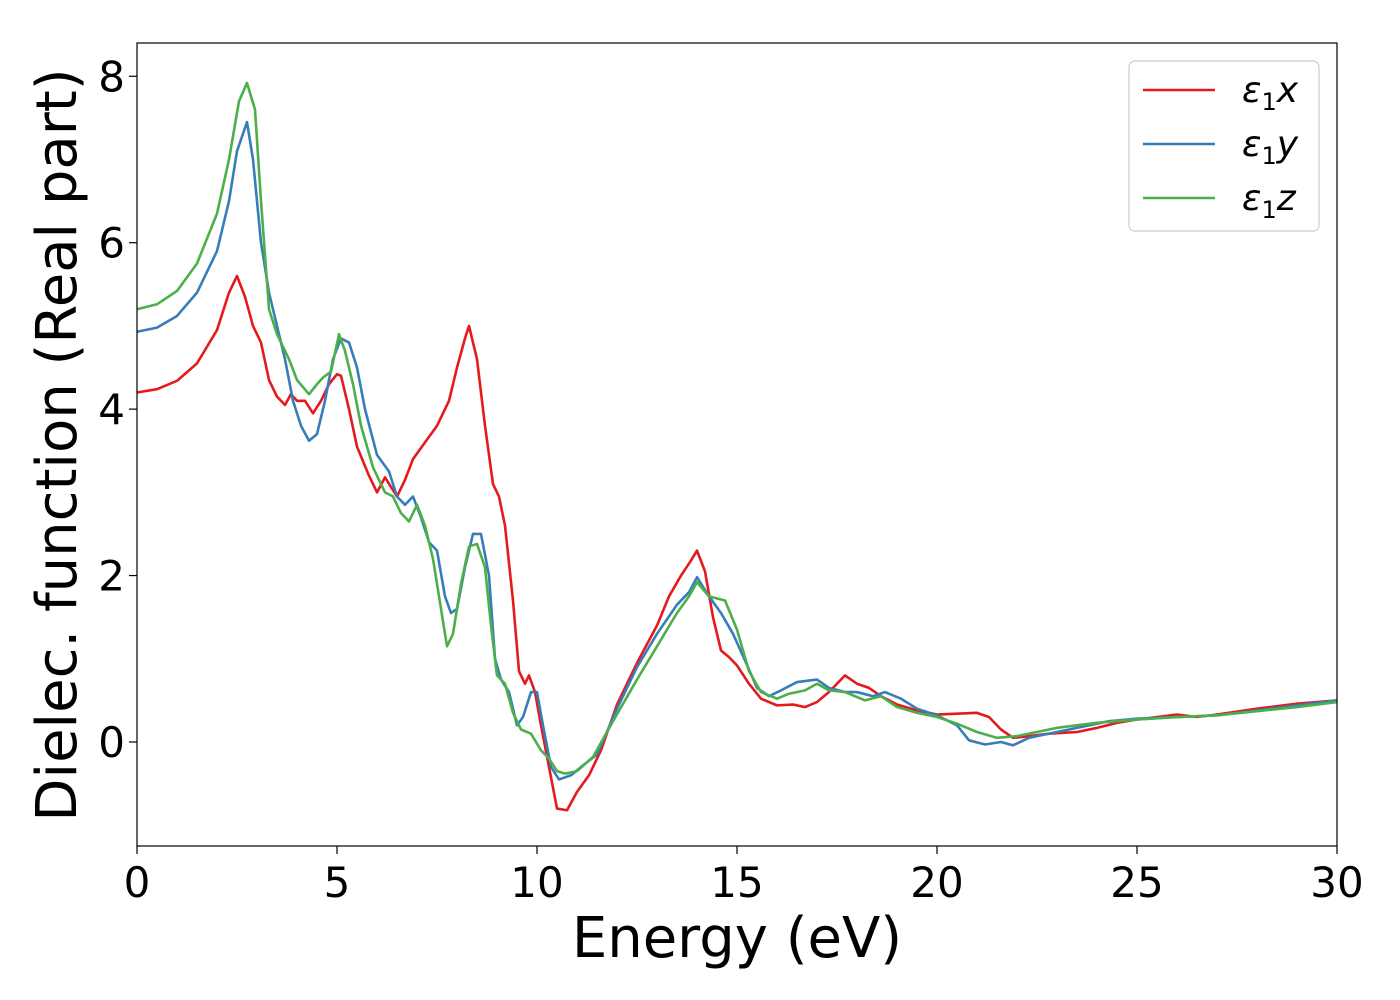 The width and height of the screenshot is (1400, 1000). I want to click on x-tick-label: 25, so click(1136, 882).